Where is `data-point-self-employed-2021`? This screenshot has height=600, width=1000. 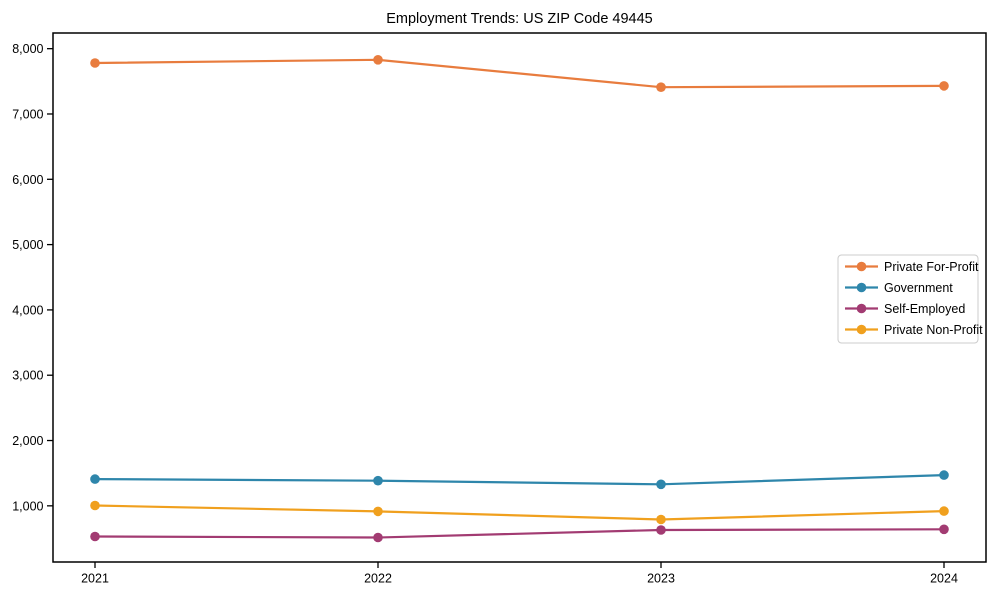 data-point-self-employed-2021 is located at coordinates (95, 536).